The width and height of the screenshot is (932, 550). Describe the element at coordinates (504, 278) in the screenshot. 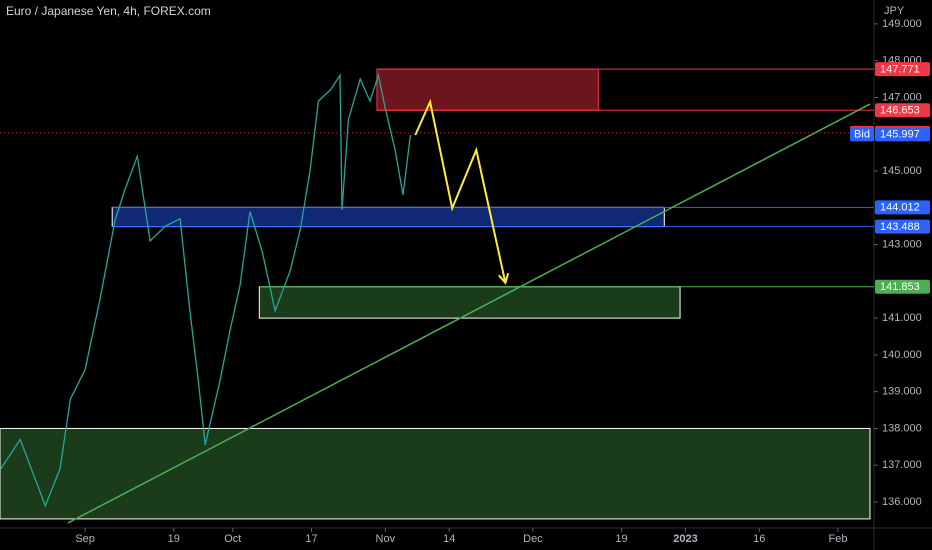

I see `arrow-head` at that location.